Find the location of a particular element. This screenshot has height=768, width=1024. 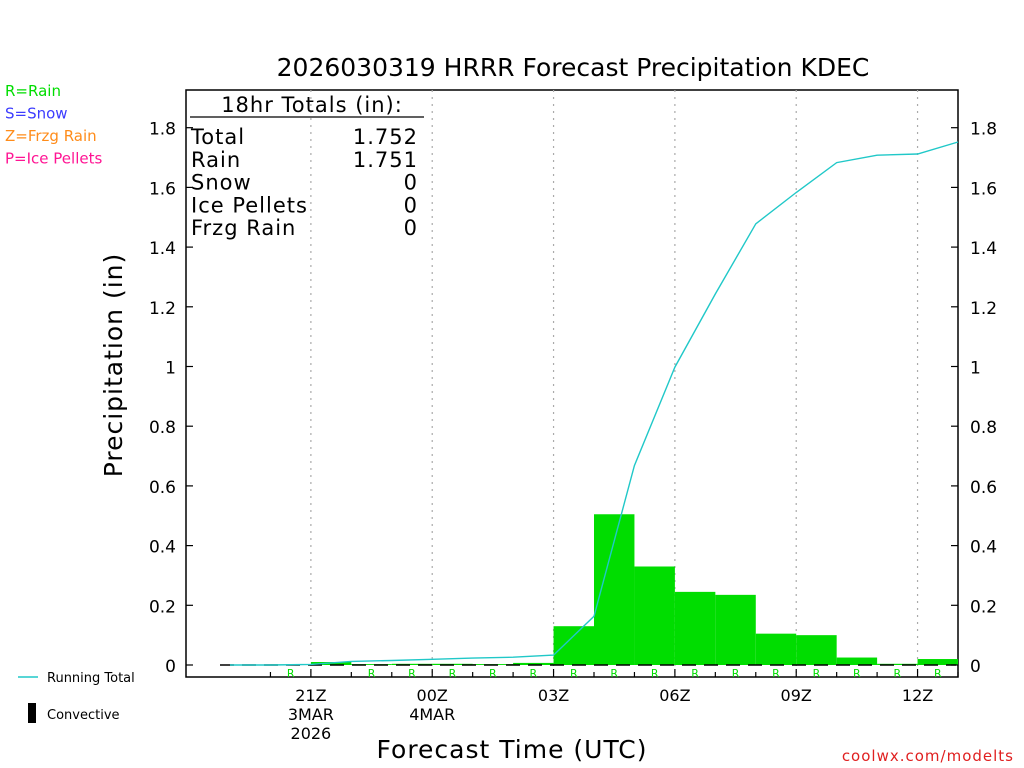

totals-row-label: Ice Pellets is located at coordinates (249, 205).